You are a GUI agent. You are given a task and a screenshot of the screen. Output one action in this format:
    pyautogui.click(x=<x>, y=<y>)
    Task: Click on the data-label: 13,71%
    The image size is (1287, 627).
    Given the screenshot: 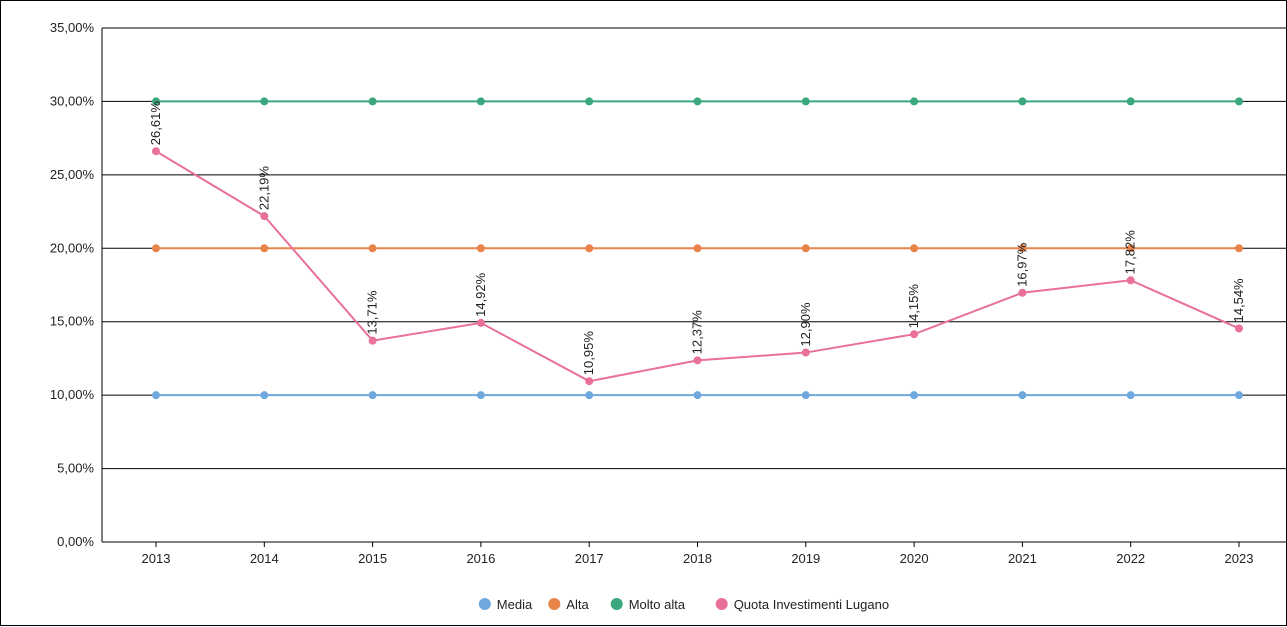 What is the action you would take?
    pyautogui.click(x=372, y=312)
    